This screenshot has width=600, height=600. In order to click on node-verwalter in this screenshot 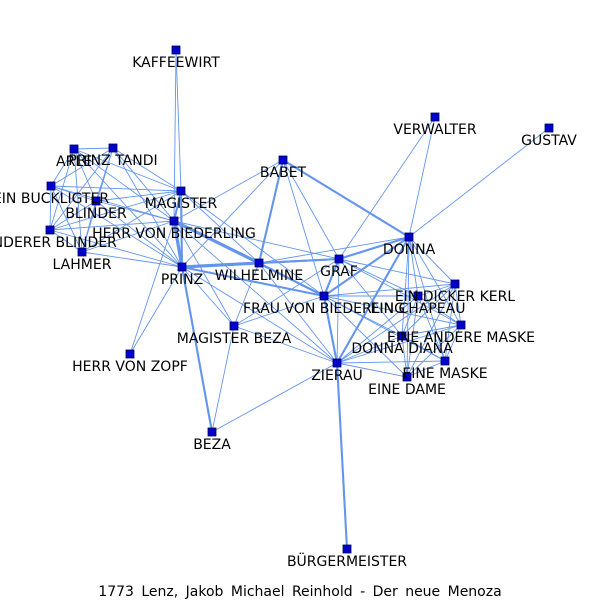, I will do `click(435, 117)`.